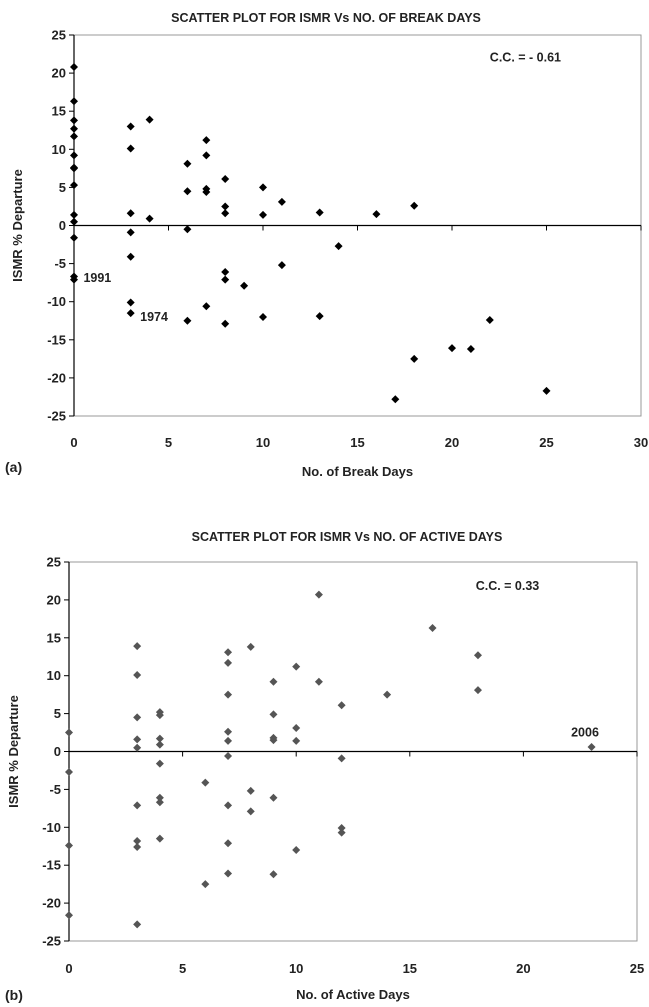  What do you see at coordinates (51, 827) in the screenshot?
I see `y-tick-label: -10` at bounding box center [51, 827].